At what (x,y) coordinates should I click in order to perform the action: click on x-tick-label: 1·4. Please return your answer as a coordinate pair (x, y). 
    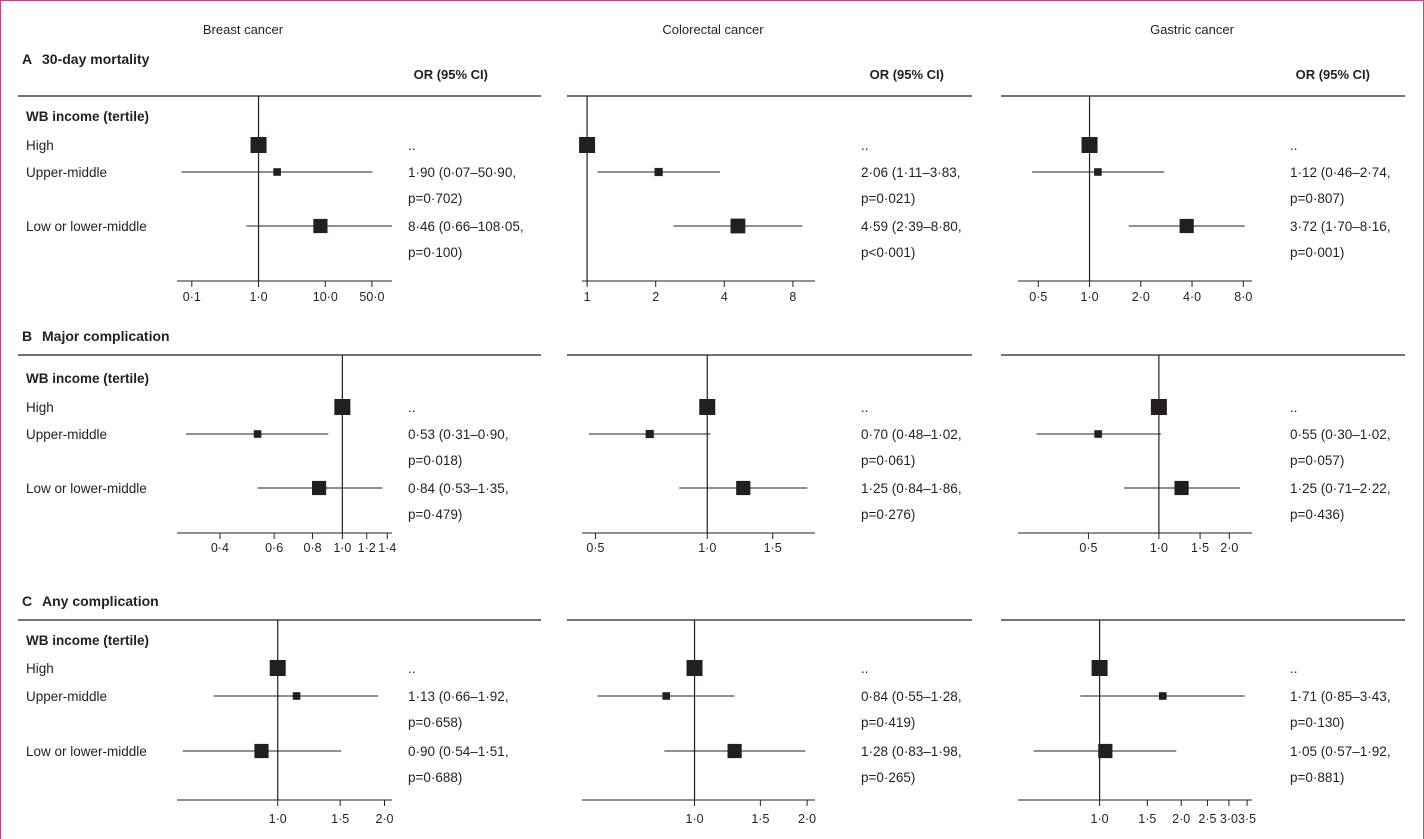
    Looking at the image, I should click on (387, 548).